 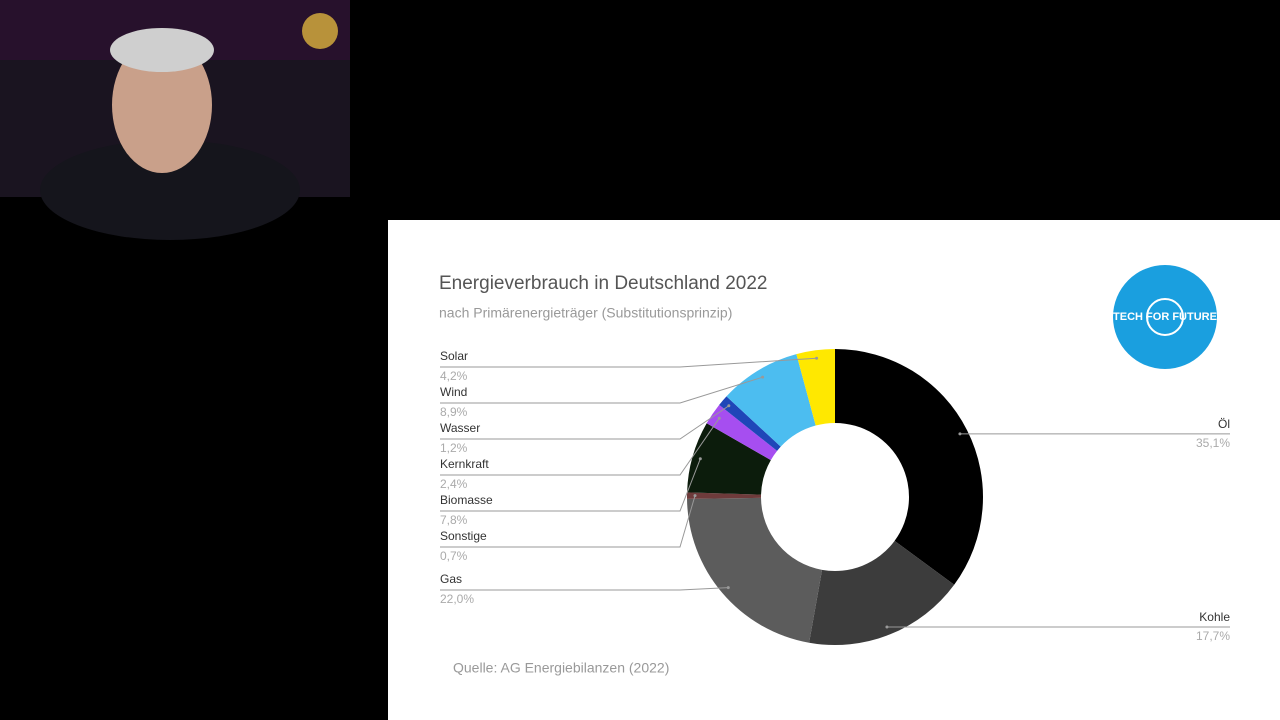 What do you see at coordinates (162, 105) in the screenshot?
I see `webcam-person-head` at bounding box center [162, 105].